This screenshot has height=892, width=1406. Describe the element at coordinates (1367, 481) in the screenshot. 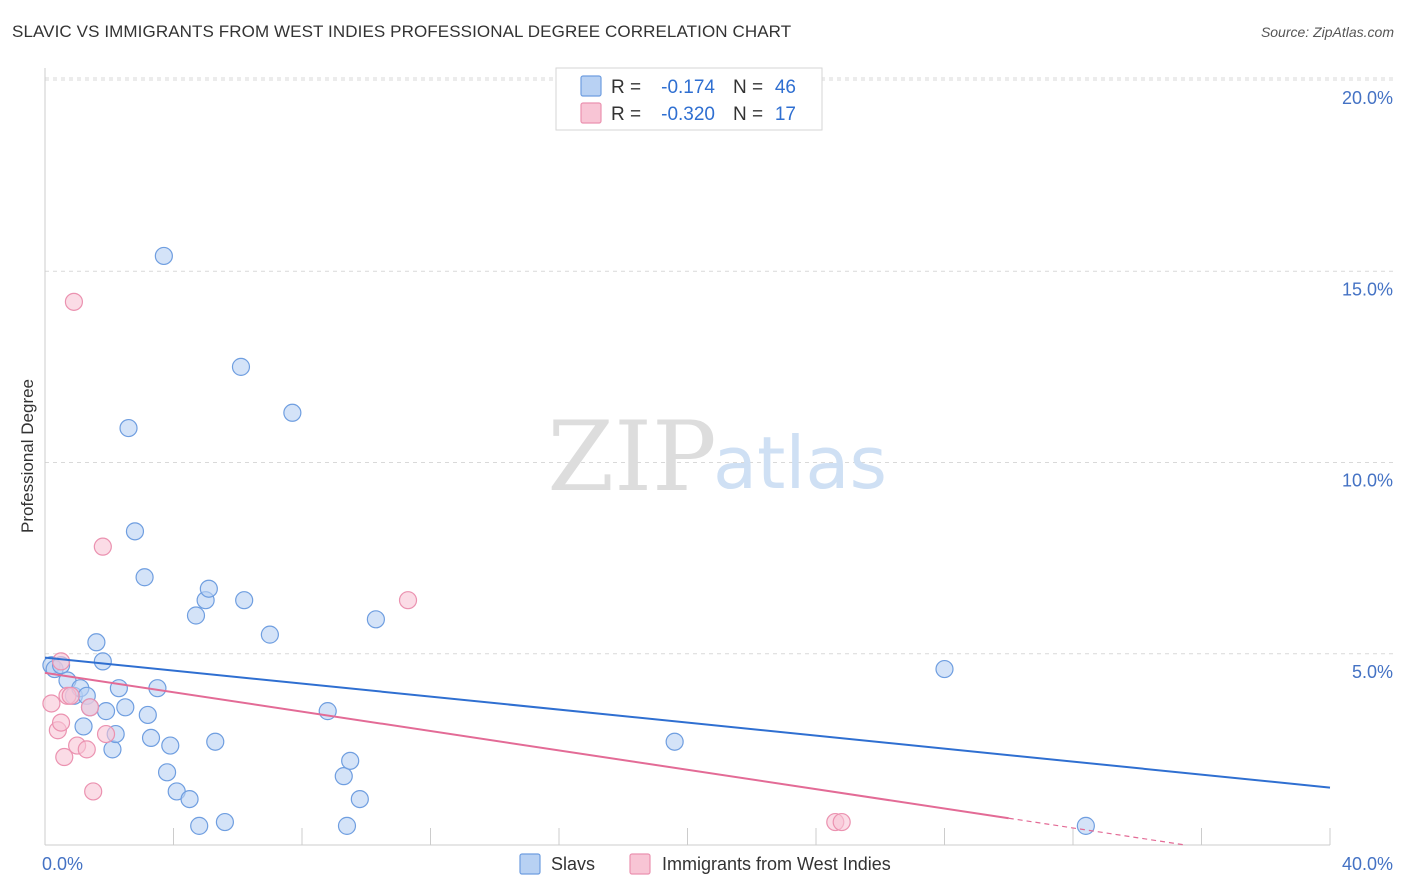

I see `y-tick-label: 10.0%` at that location.